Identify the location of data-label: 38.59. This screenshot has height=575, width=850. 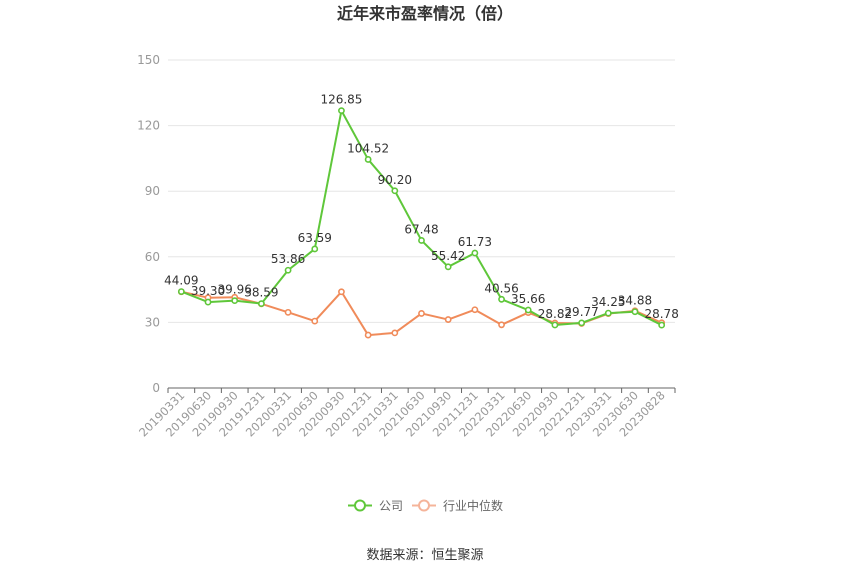
(261, 293).